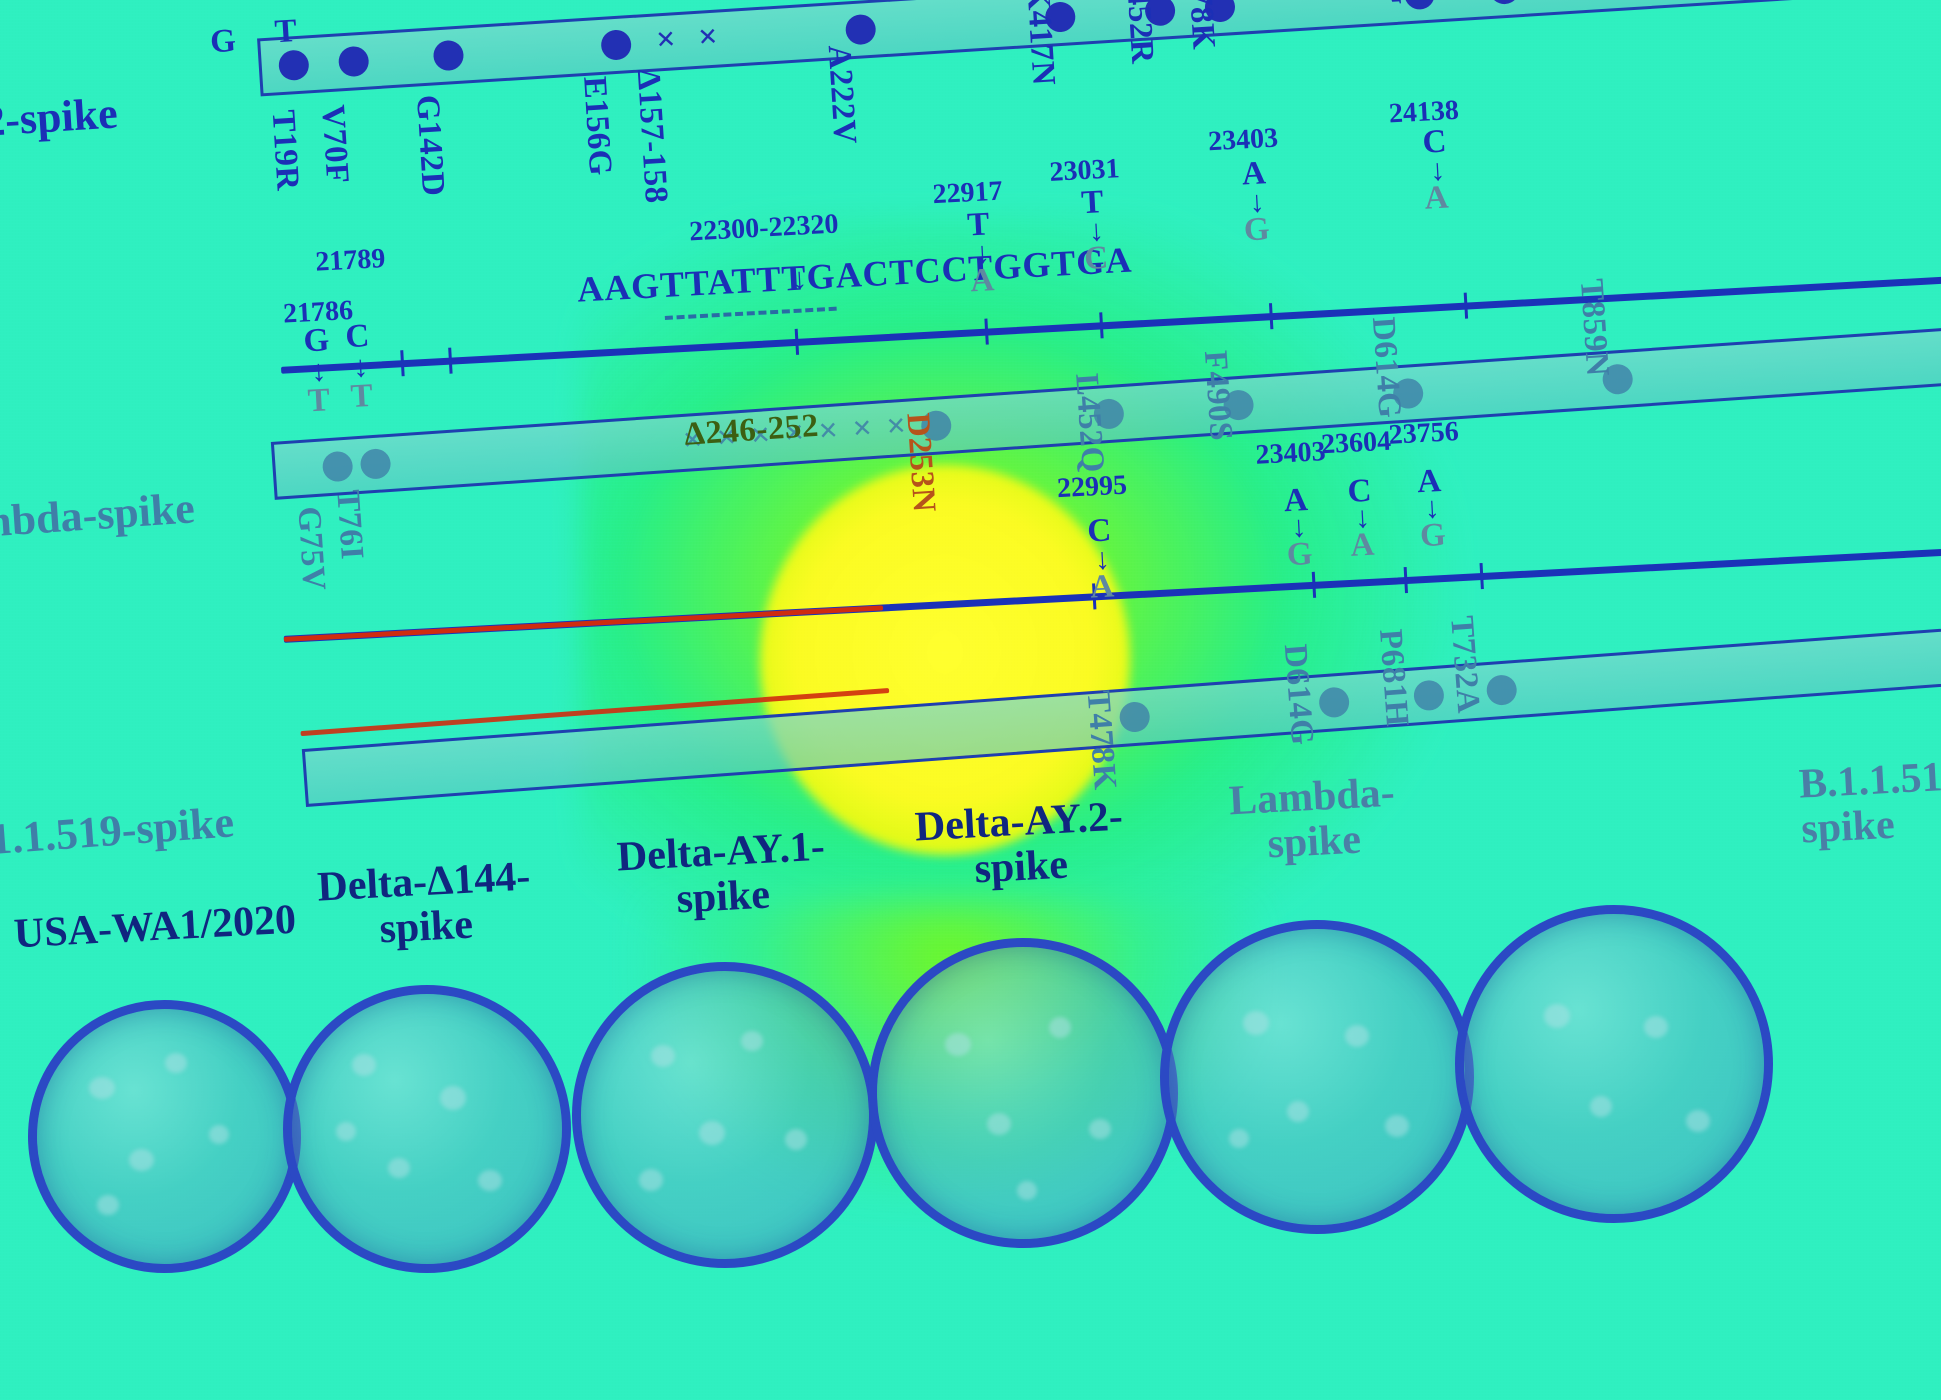 This screenshot has height=1400, width=1941. I want to click on petri-dish-b11519-spike, so click(1614, 1064).